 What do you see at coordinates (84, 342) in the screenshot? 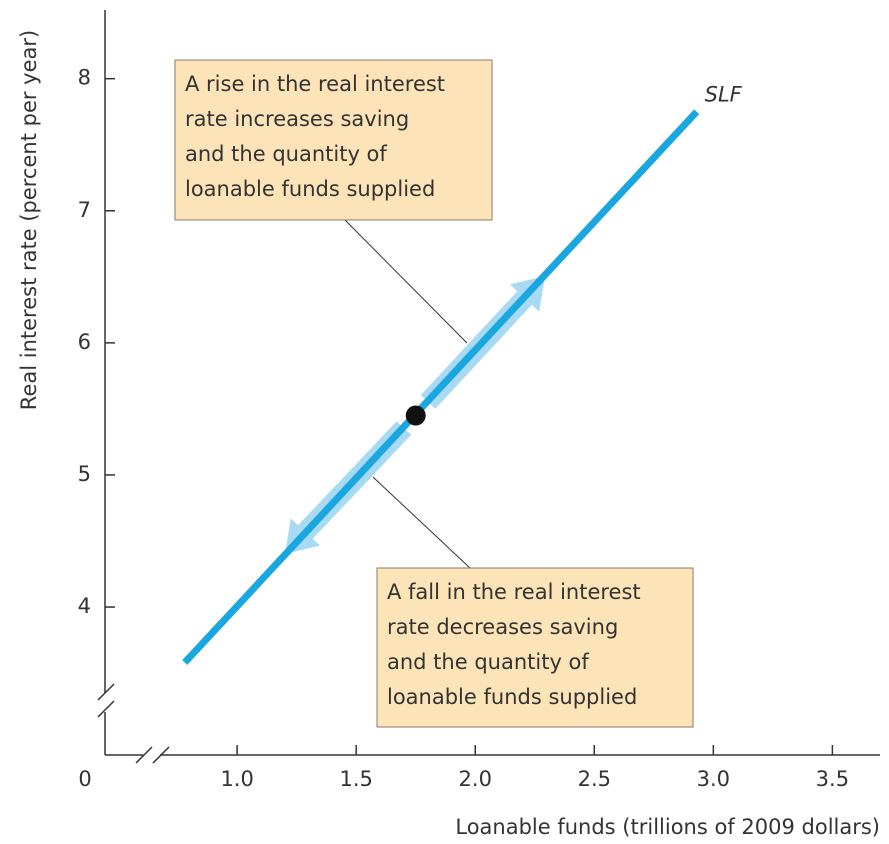
I see `y-tick-label: 6` at bounding box center [84, 342].